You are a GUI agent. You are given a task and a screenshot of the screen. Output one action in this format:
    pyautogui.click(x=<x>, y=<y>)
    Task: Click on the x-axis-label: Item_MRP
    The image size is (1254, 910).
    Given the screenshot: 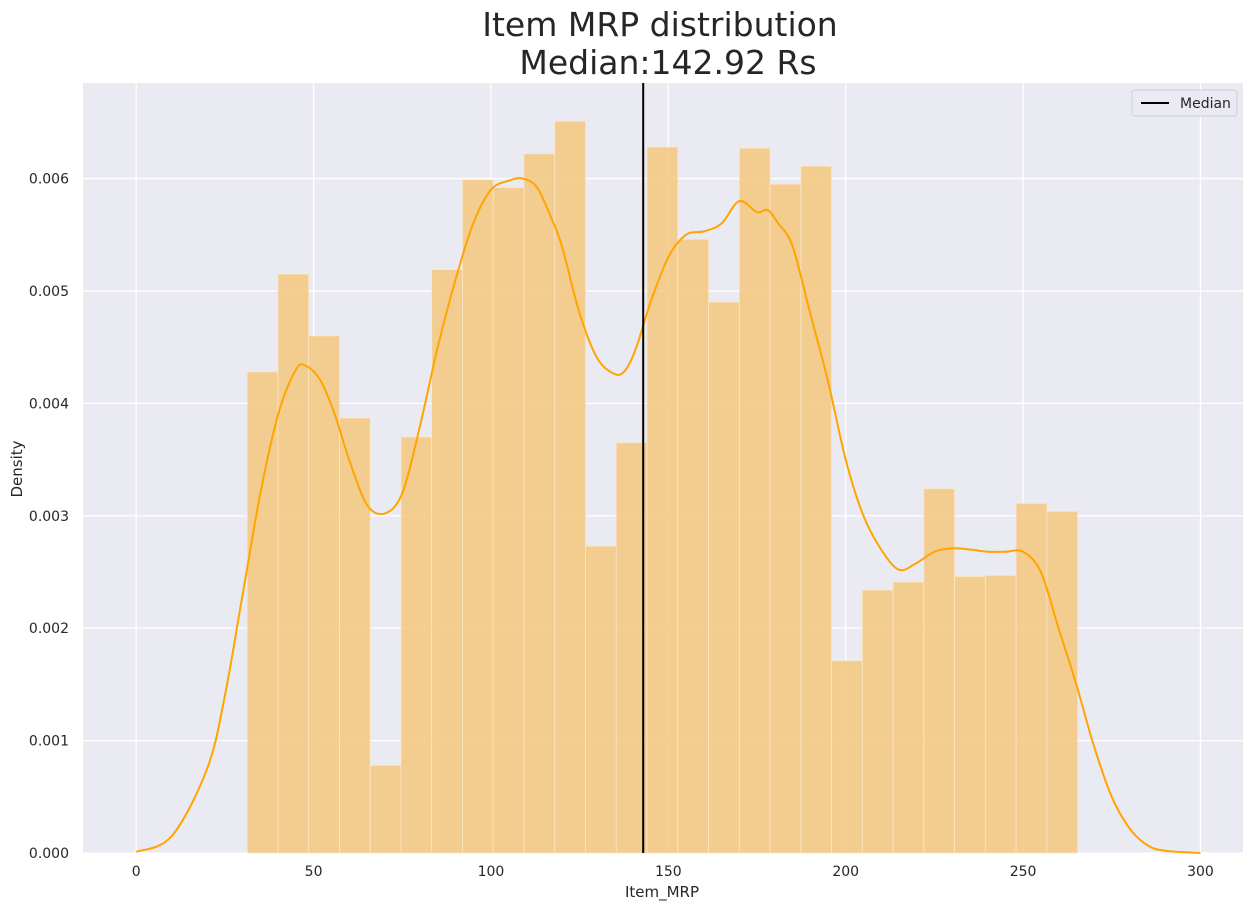 What is the action you would take?
    pyautogui.click(x=662, y=892)
    